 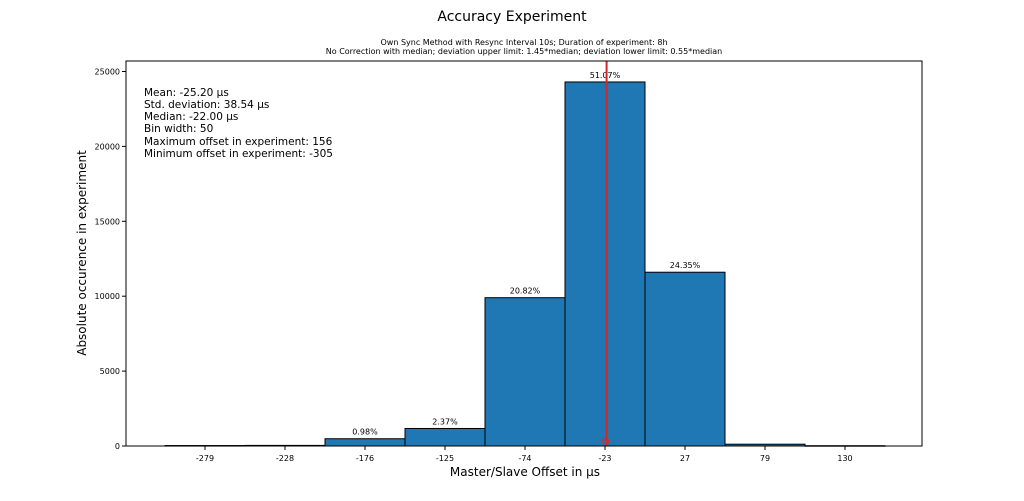 I want to click on x-tick-label: 130, so click(x=844, y=458).